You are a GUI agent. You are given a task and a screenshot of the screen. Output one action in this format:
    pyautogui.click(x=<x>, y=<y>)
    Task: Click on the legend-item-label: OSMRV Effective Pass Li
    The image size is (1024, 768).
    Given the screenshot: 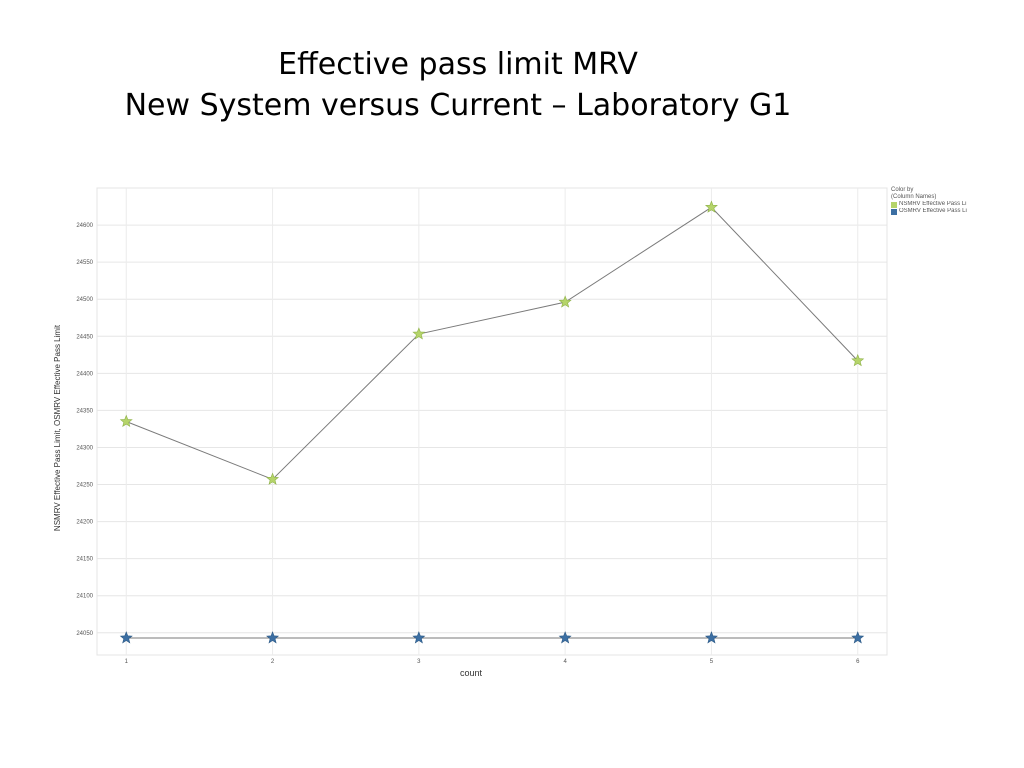 What is the action you would take?
    pyautogui.click(x=933, y=211)
    